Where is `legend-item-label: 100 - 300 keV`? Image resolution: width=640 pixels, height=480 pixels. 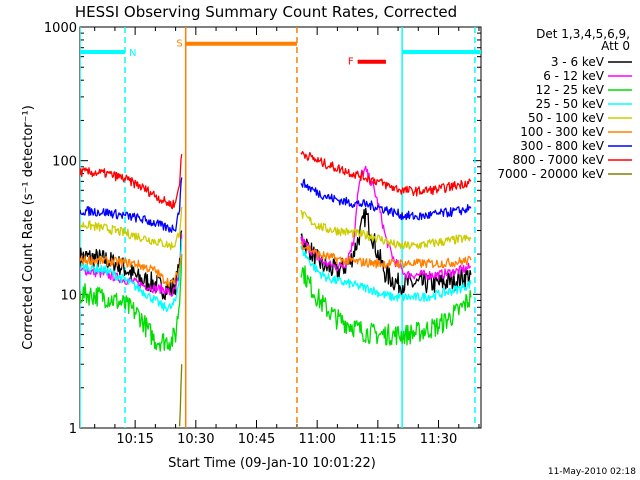
legend-item-label: 100 - 300 keV is located at coordinates (562, 132).